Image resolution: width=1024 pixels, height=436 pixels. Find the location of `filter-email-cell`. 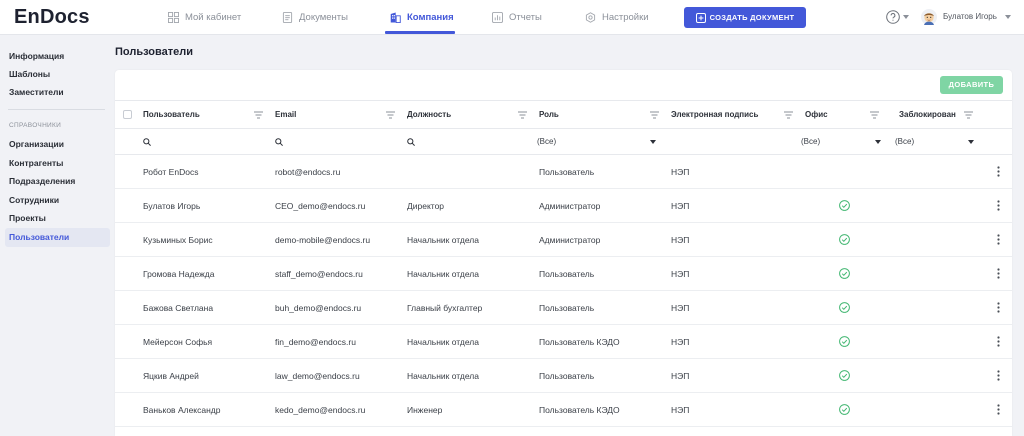

filter-email-cell is located at coordinates (333, 141).